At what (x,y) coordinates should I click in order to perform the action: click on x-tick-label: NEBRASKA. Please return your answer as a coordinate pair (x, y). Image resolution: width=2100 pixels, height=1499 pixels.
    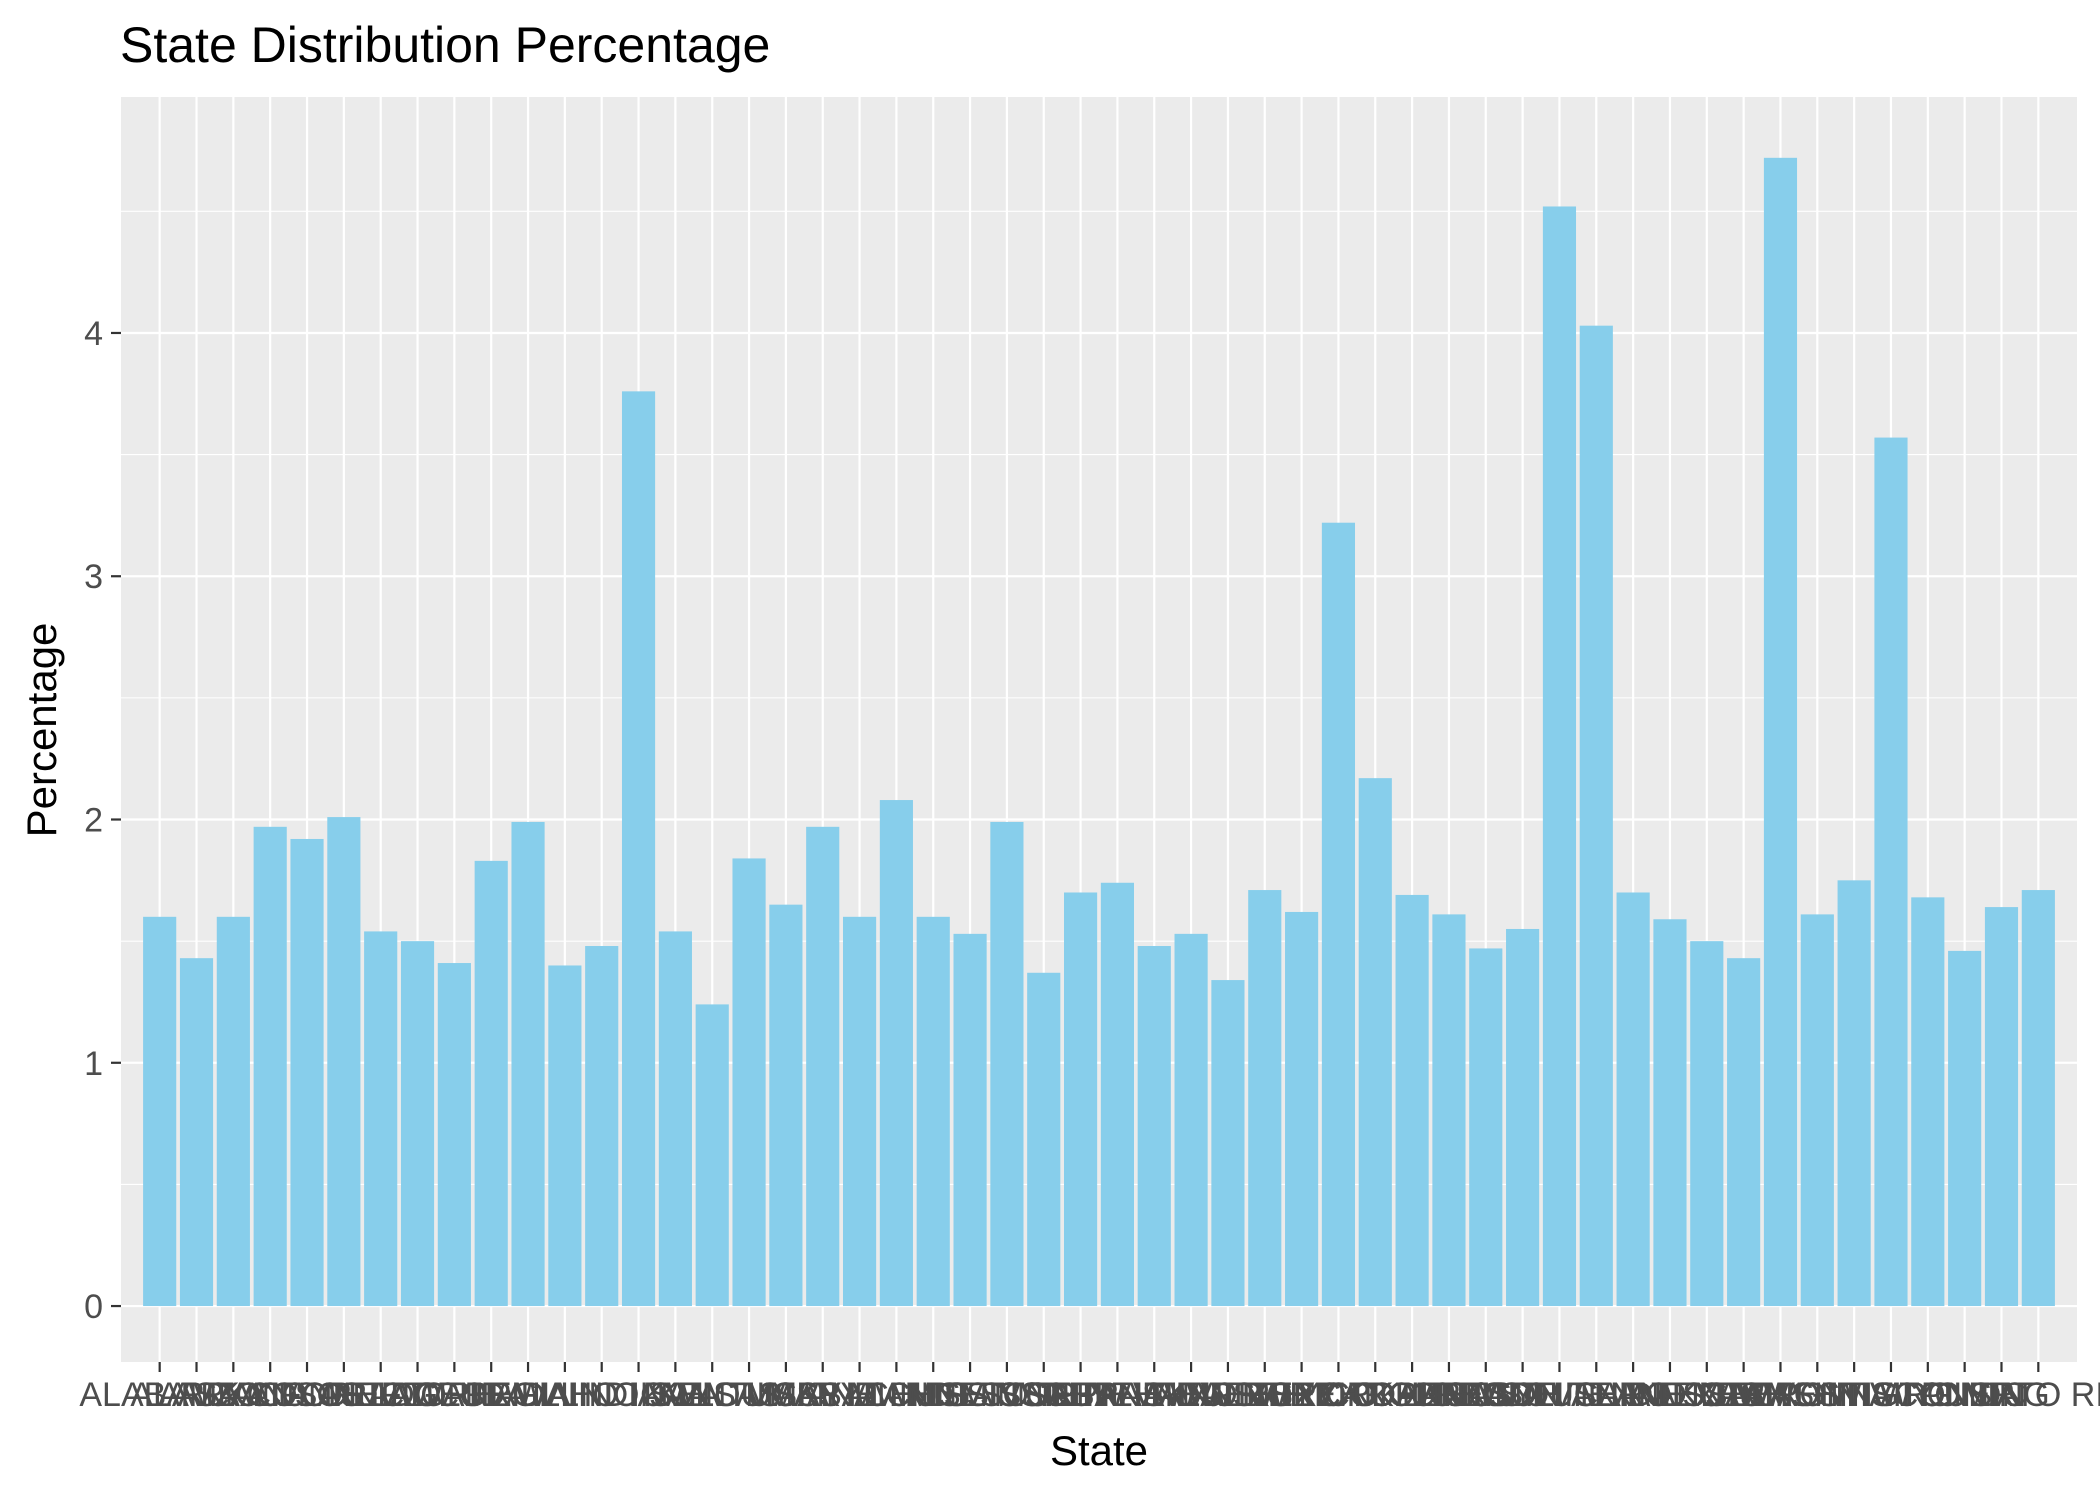
    Looking at the image, I should click on (1117, 1395).